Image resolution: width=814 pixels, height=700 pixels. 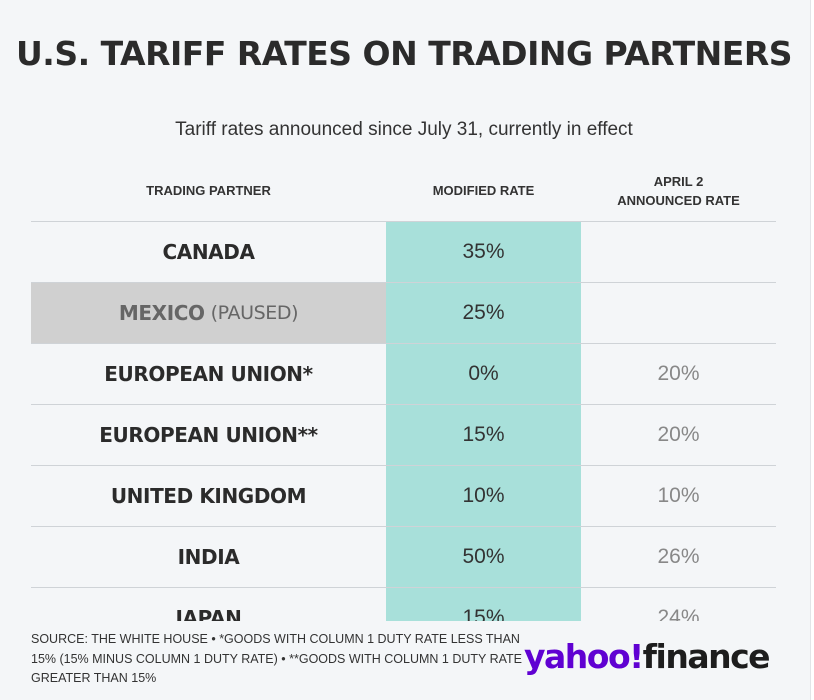 I want to click on table-row: CANADA 35%, so click(x=403, y=251).